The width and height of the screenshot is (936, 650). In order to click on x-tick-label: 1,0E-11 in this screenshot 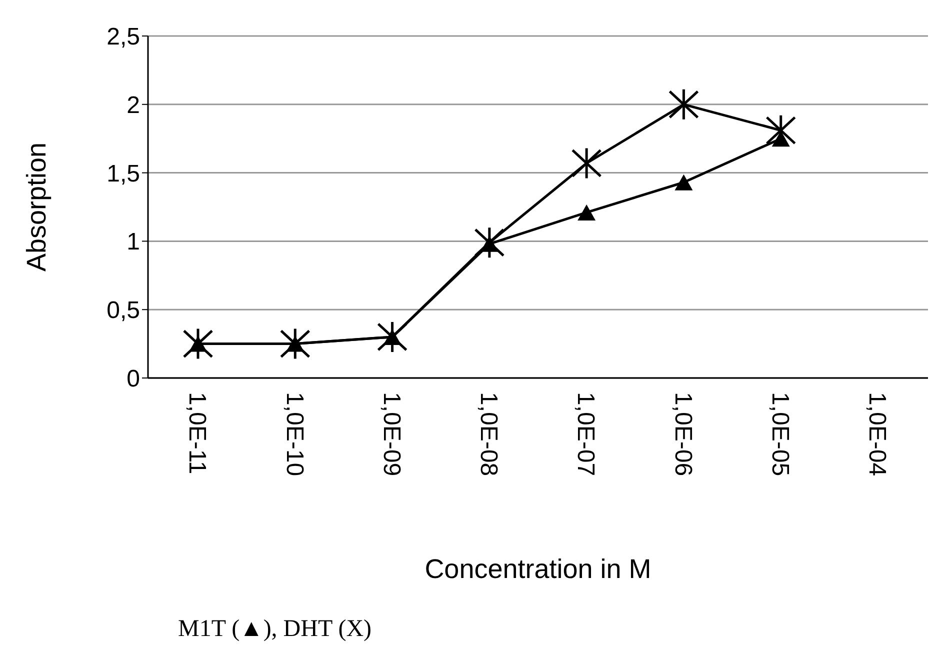, I will do `click(197, 433)`.